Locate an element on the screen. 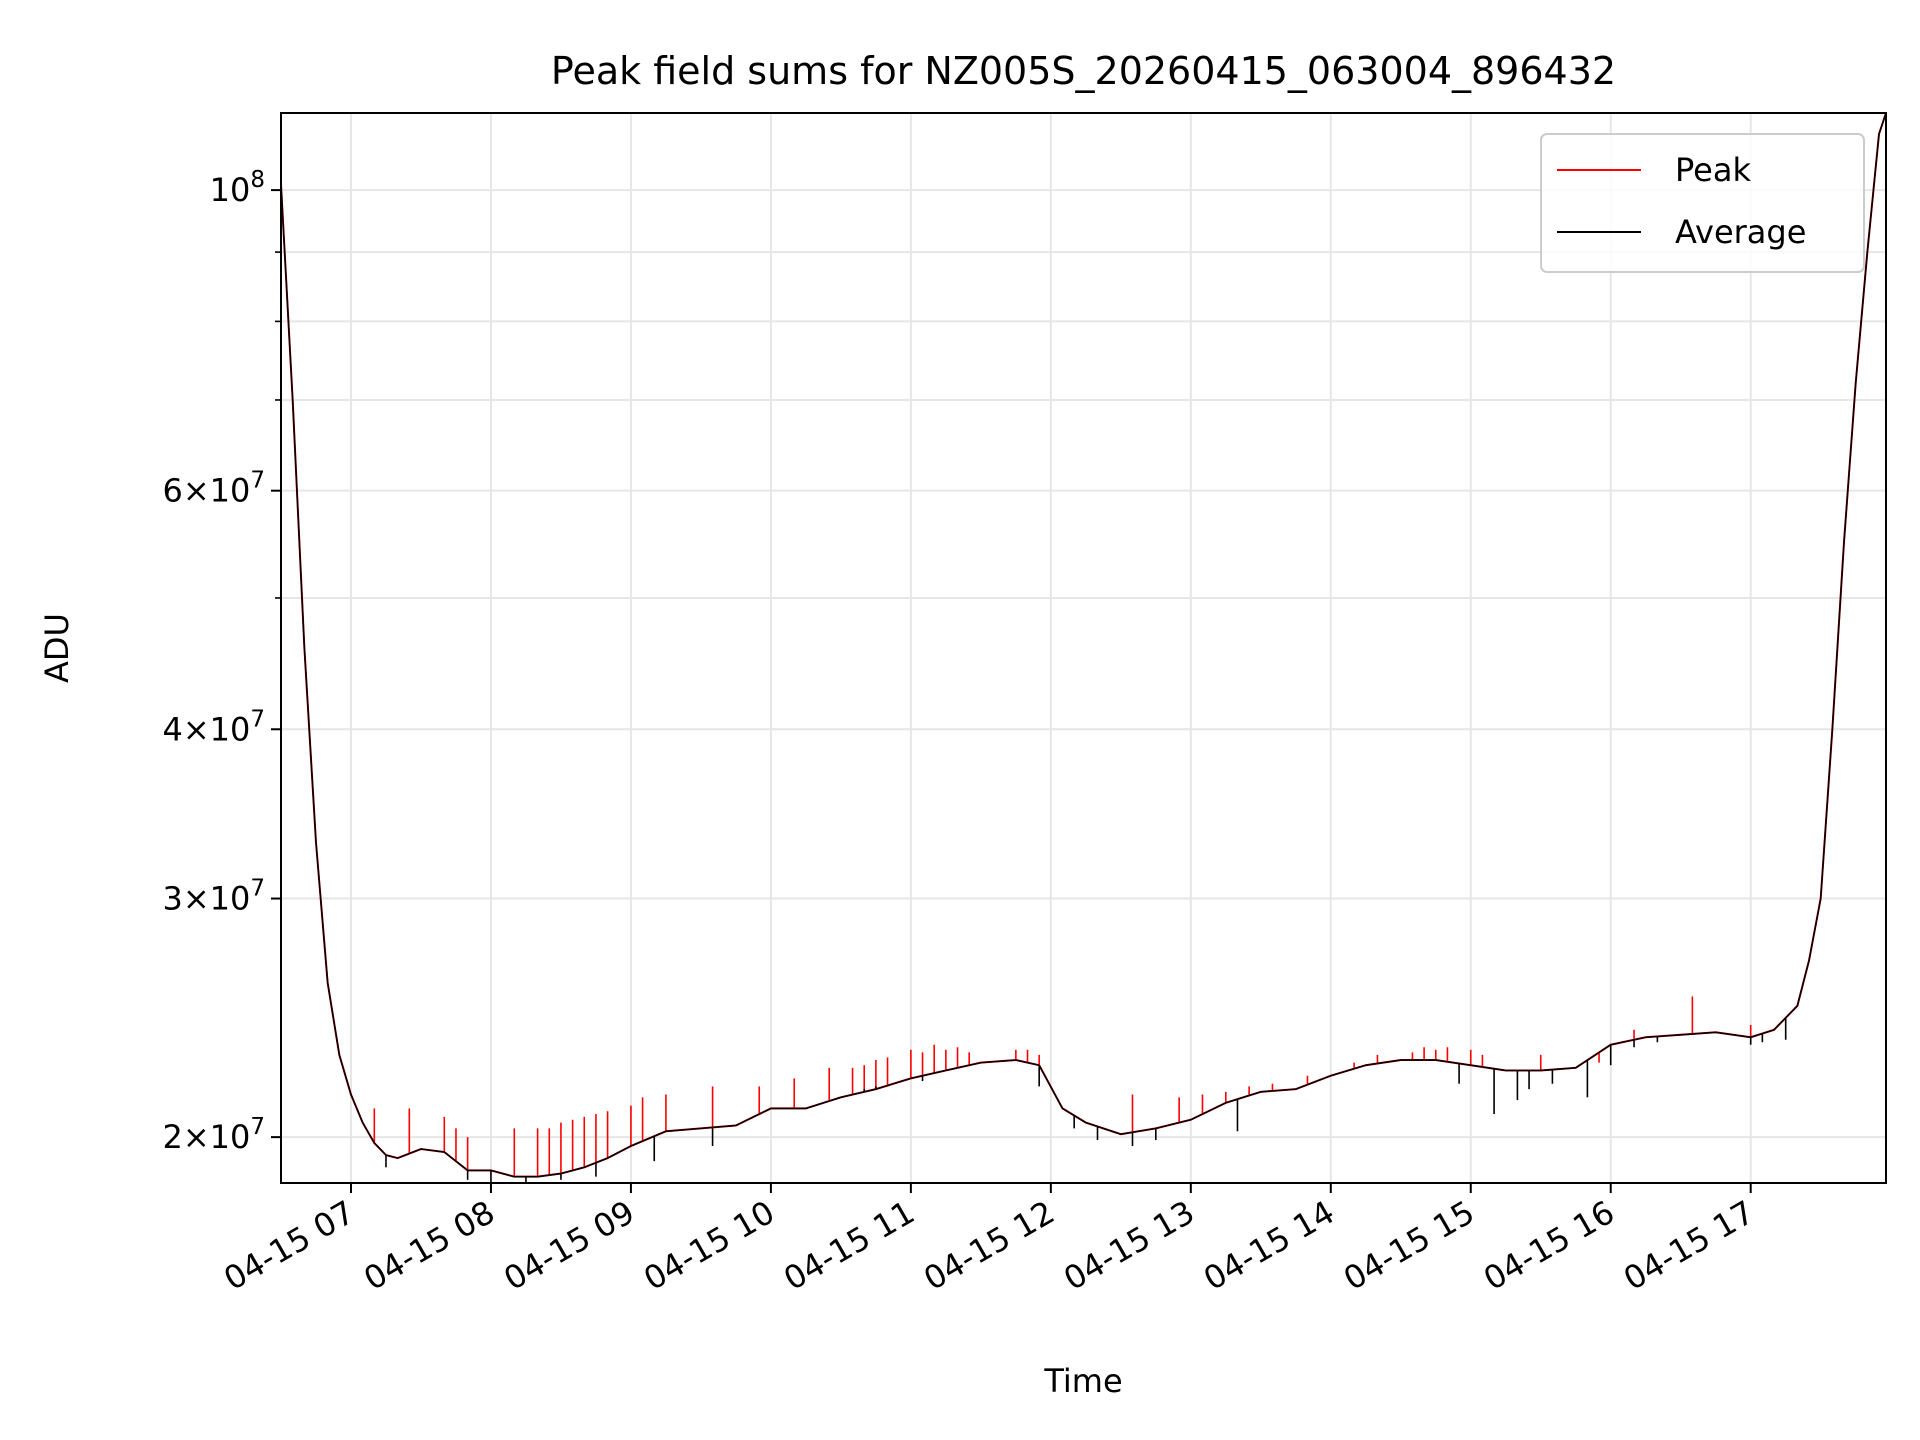  y-tick-label: 6×107 is located at coordinates (213, 489).